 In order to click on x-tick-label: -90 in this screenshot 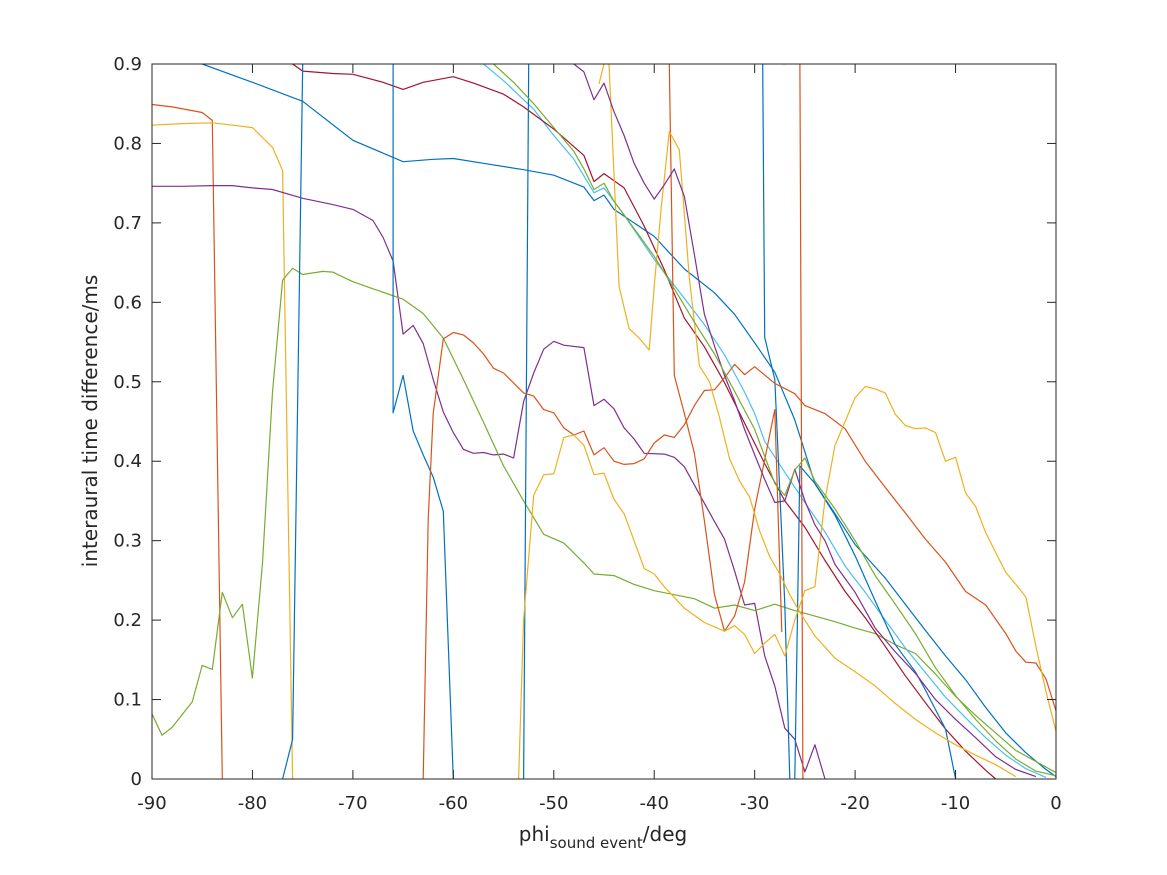, I will do `click(151, 803)`.